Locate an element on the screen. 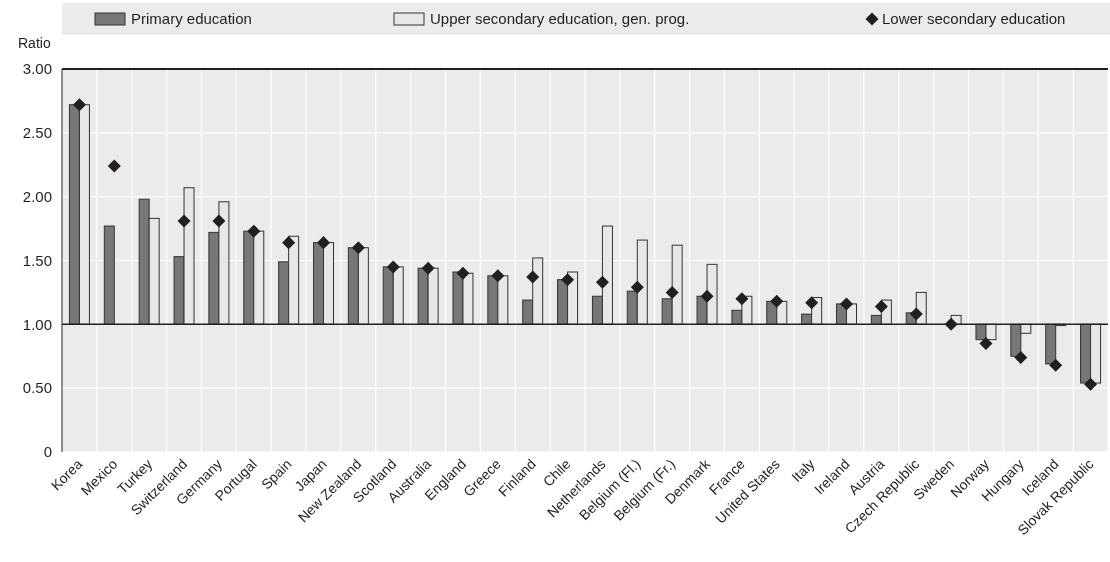 The height and width of the screenshot is (562, 1110). x-tick-label: Italy is located at coordinates (803, 470).